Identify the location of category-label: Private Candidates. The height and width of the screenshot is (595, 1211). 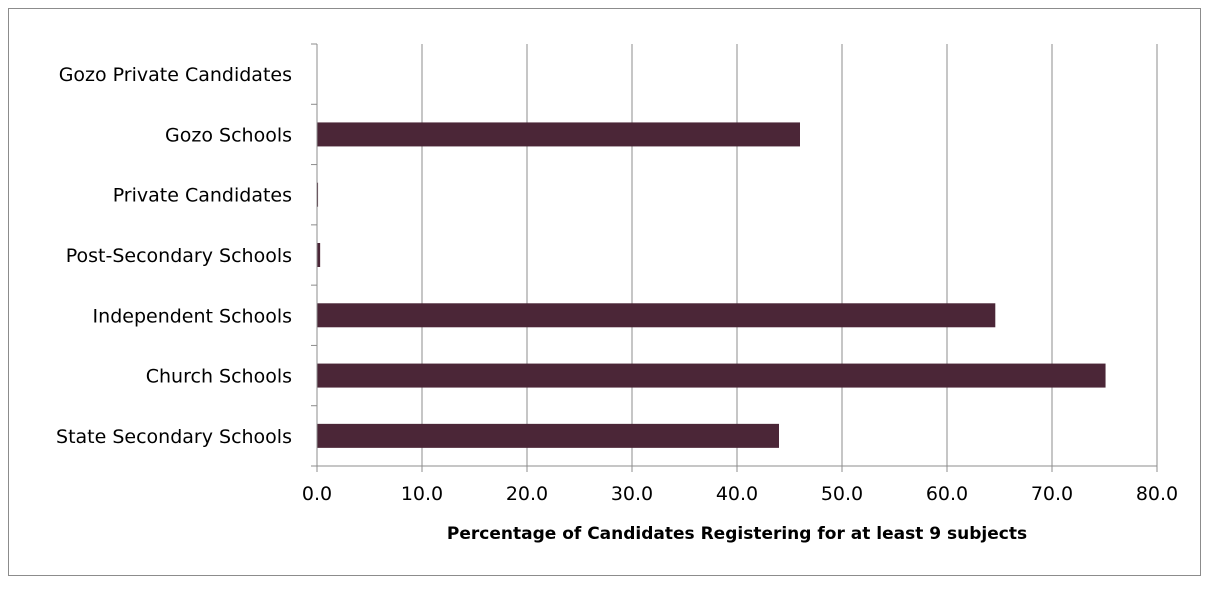
(202, 196).